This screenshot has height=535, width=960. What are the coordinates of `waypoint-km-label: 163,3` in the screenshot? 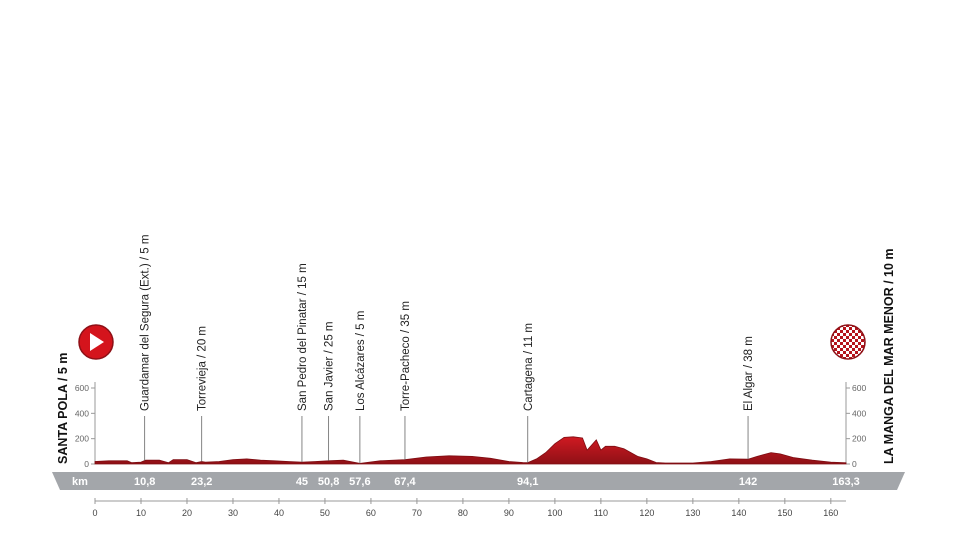 It's located at (846, 482).